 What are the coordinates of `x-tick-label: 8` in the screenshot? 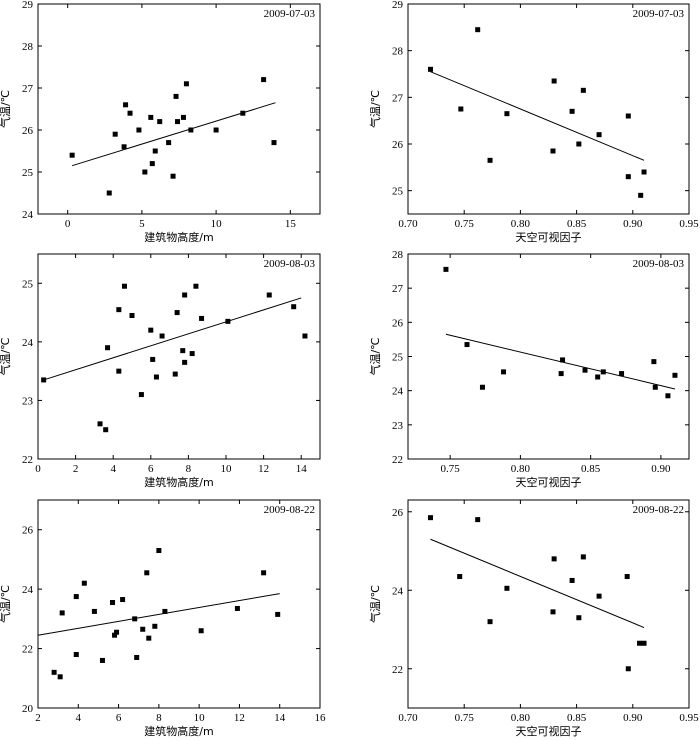 It's located at (189, 469).